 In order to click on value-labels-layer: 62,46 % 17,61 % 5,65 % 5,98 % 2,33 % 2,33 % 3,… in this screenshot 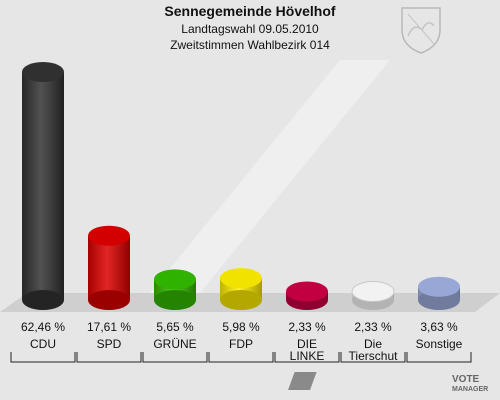, I will do `click(239, 327)`.